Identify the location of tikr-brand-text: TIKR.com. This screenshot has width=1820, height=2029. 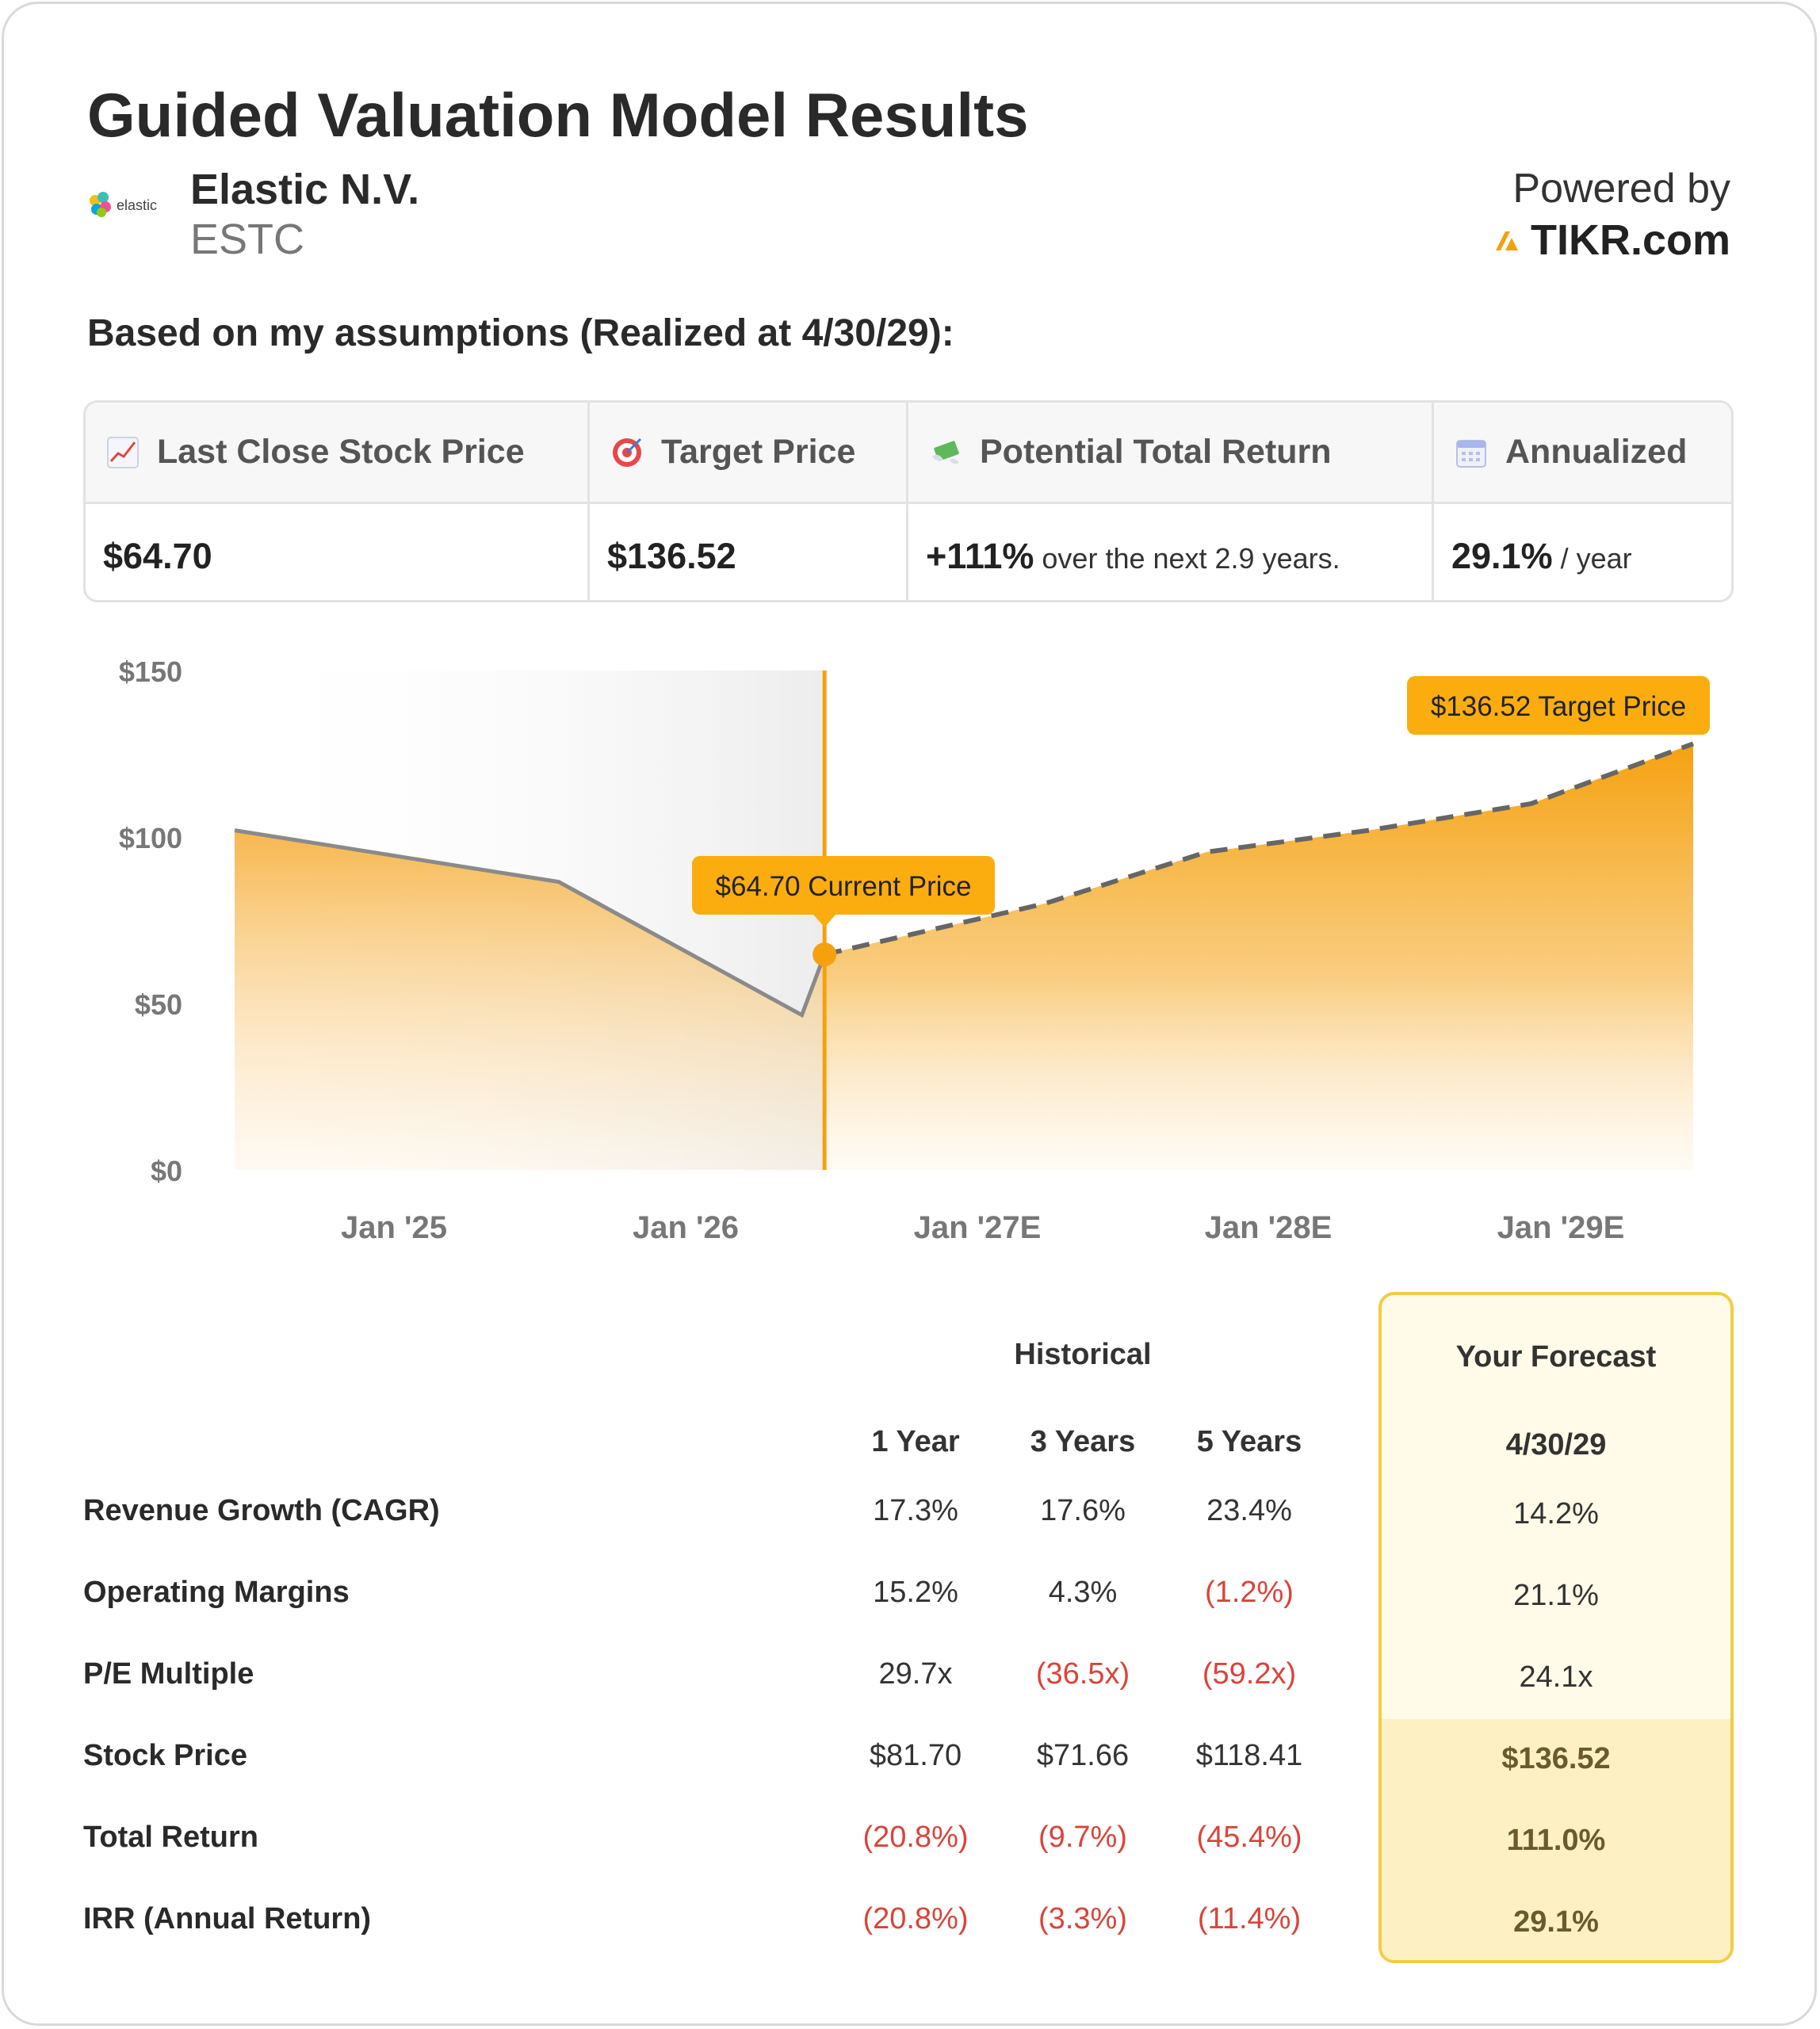
(1630, 240).